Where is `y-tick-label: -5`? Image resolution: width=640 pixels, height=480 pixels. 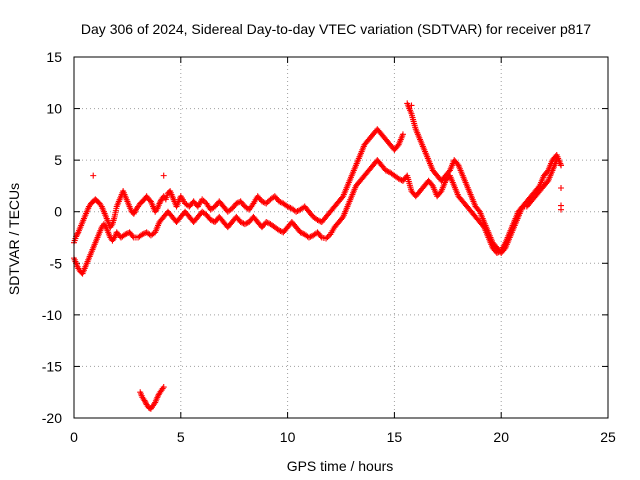 y-tick-label: -5 is located at coordinates (56, 263).